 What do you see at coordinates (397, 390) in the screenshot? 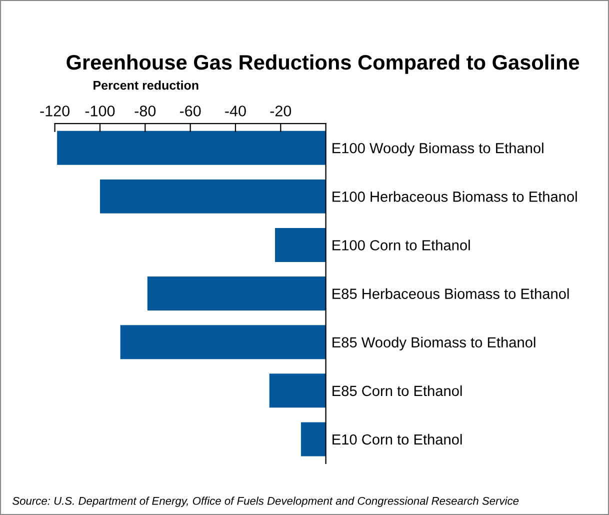
I see `y-tick-label: E85 Corn to Ethanol` at bounding box center [397, 390].